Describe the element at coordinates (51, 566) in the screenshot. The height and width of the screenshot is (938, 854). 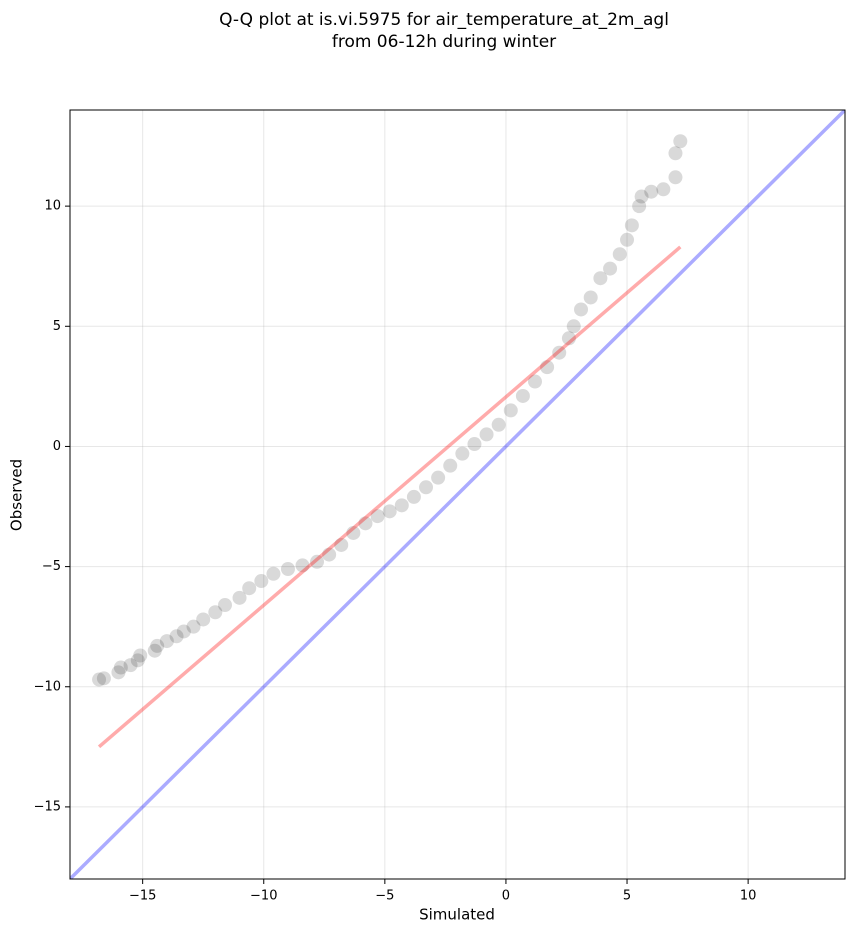
I see `y-tick-label: −5` at that location.